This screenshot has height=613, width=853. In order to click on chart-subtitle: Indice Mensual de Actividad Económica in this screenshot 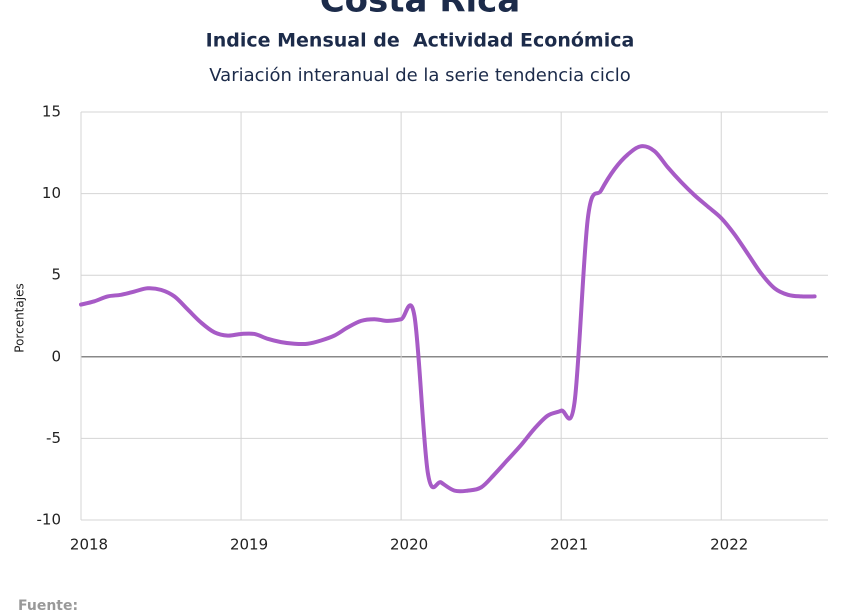, I will do `click(420, 41)`.